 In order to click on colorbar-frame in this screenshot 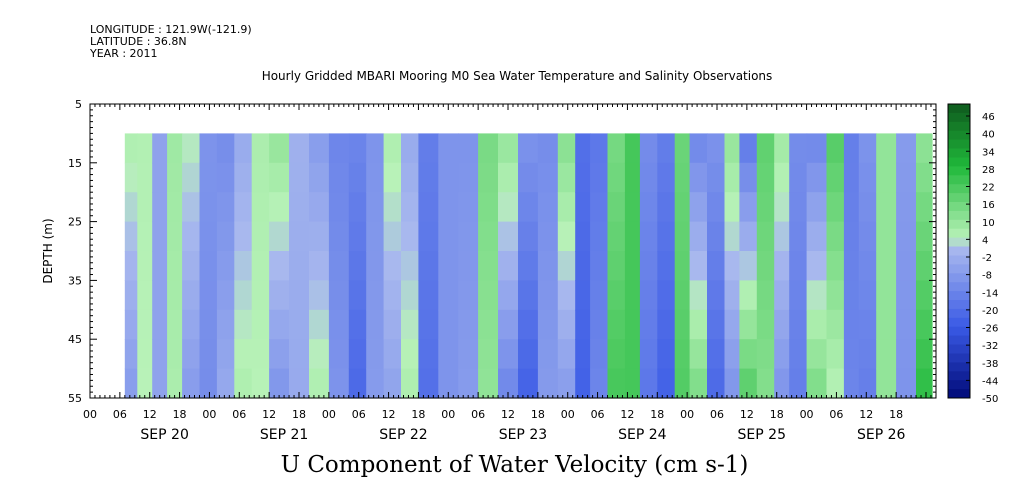, I will do `click(959, 251)`.